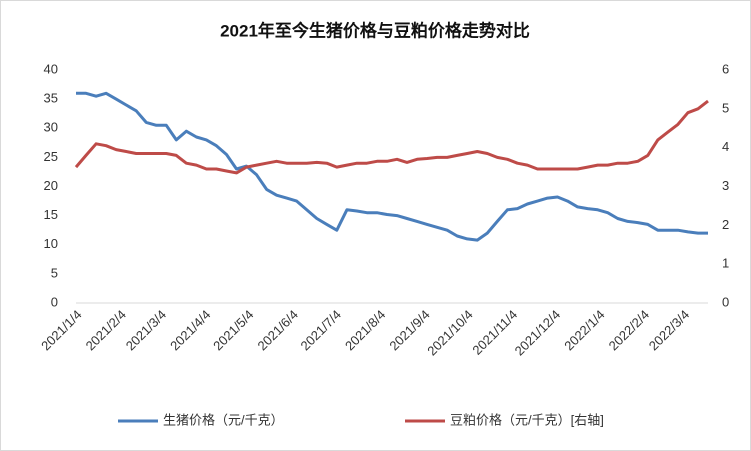 This screenshot has width=751, height=451. What do you see at coordinates (54, 272) in the screenshot?
I see `y-tick-label: 5` at bounding box center [54, 272].